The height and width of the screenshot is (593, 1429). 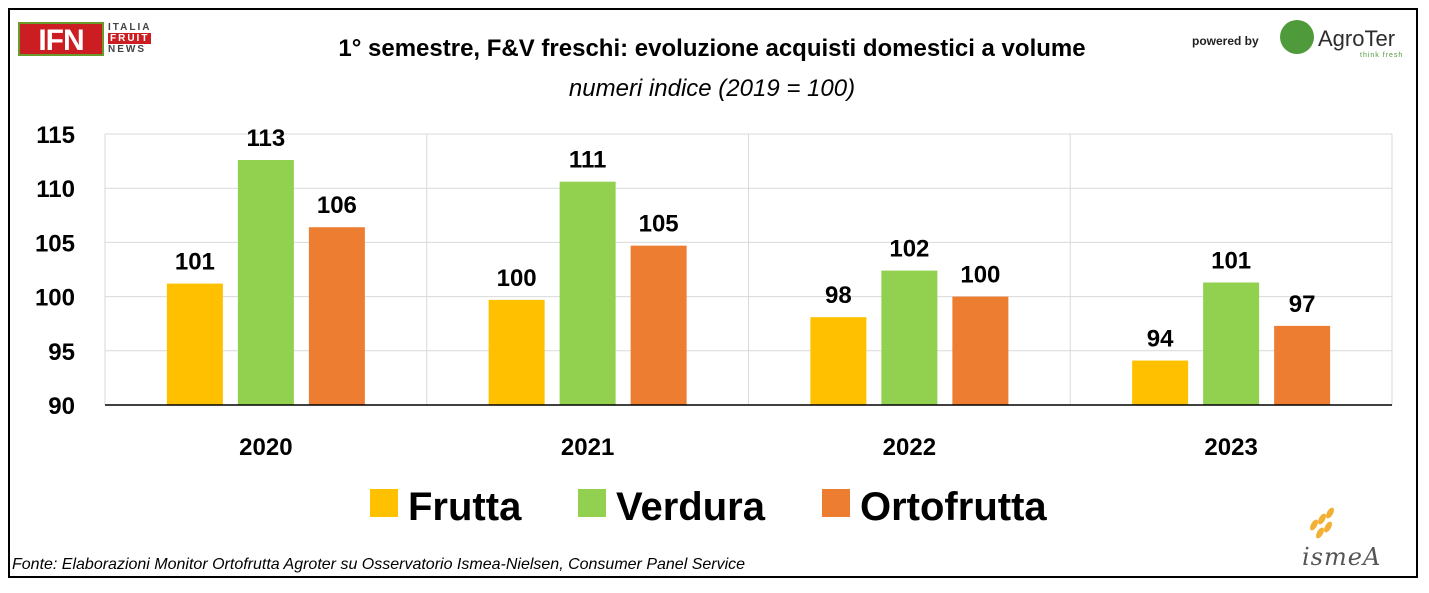 What do you see at coordinates (1342, 557) in the screenshot?
I see `ismea-name: ismeA` at bounding box center [1342, 557].